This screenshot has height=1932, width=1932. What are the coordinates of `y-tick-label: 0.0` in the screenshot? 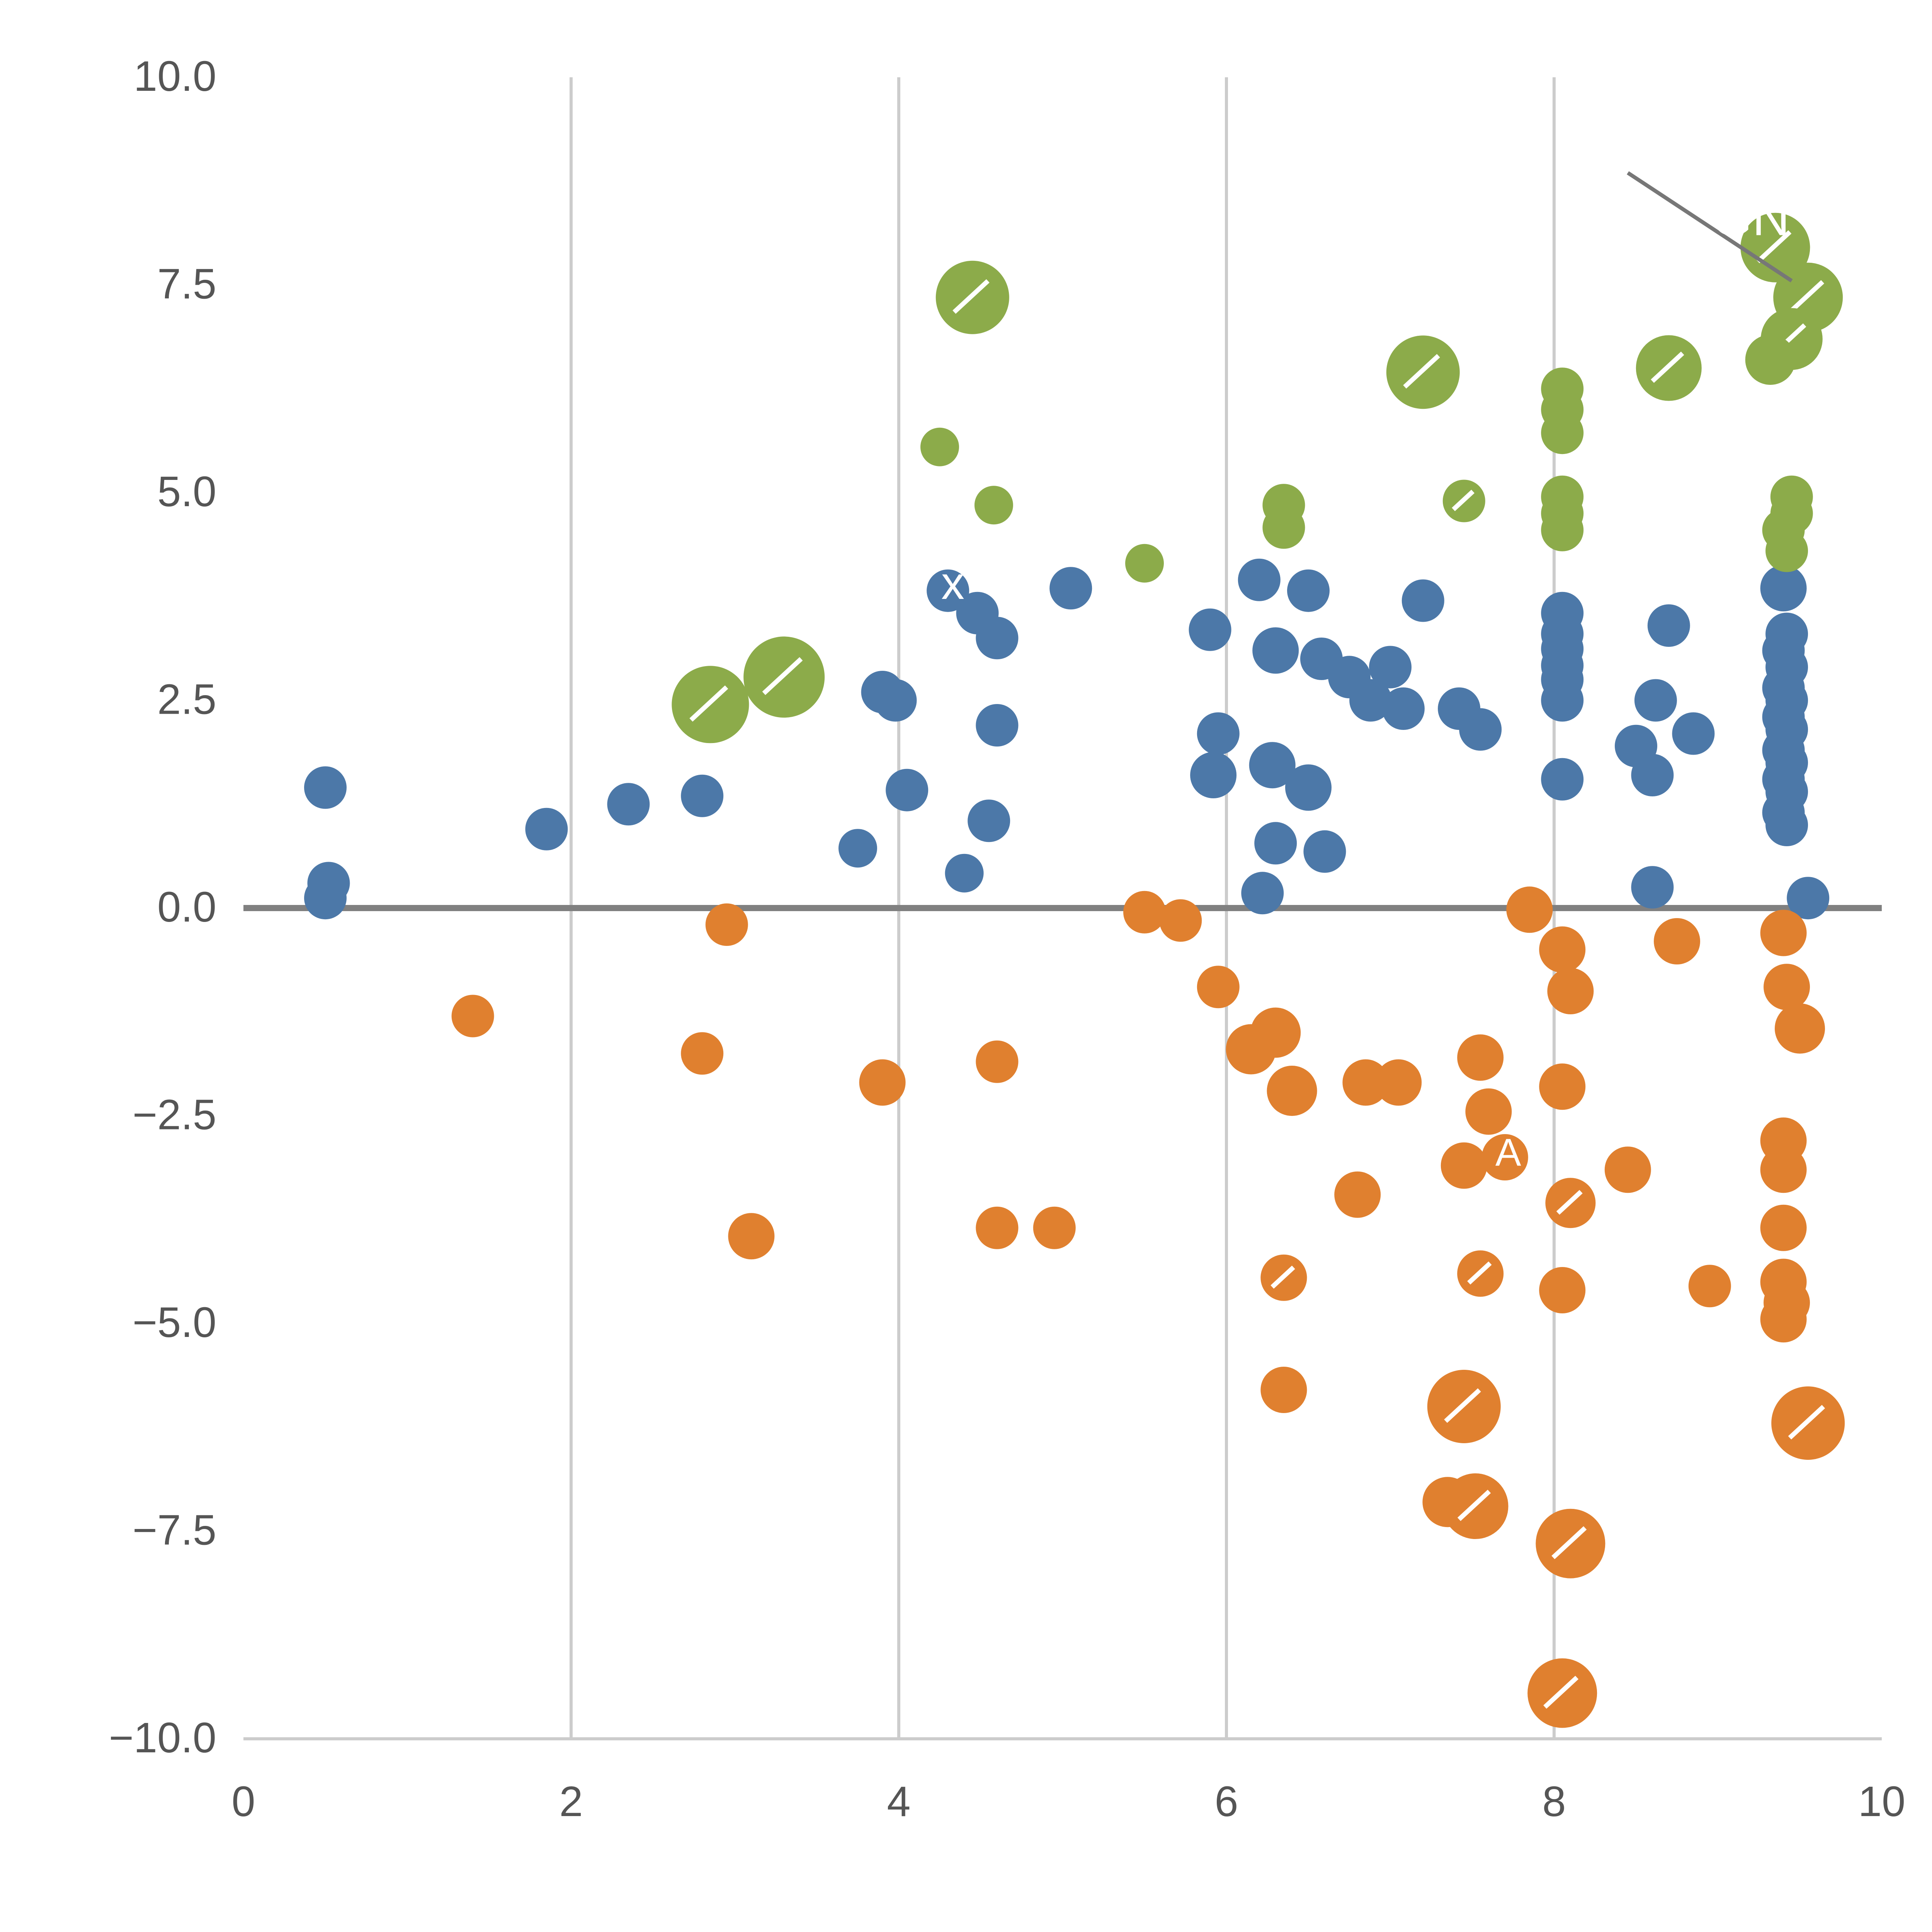 It's located at (186, 907).